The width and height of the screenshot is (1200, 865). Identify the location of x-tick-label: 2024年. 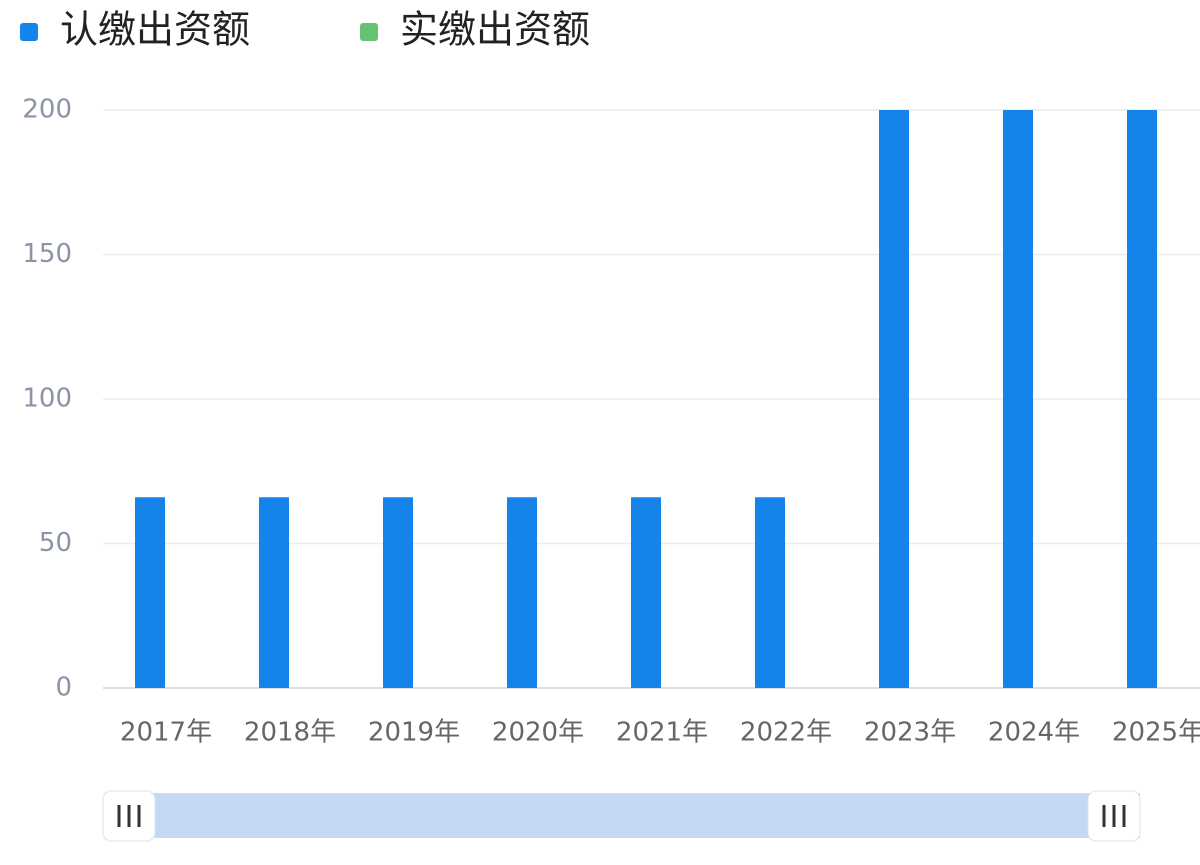
(1034, 733).